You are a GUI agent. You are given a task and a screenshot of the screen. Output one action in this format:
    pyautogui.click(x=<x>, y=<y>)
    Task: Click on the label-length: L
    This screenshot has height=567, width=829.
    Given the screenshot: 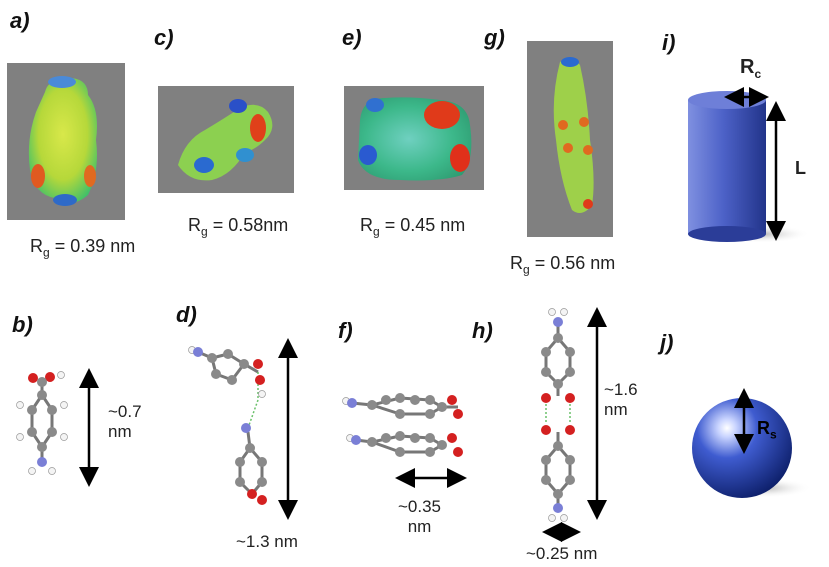 What is the action you would take?
    pyautogui.click(x=800, y=168)
    